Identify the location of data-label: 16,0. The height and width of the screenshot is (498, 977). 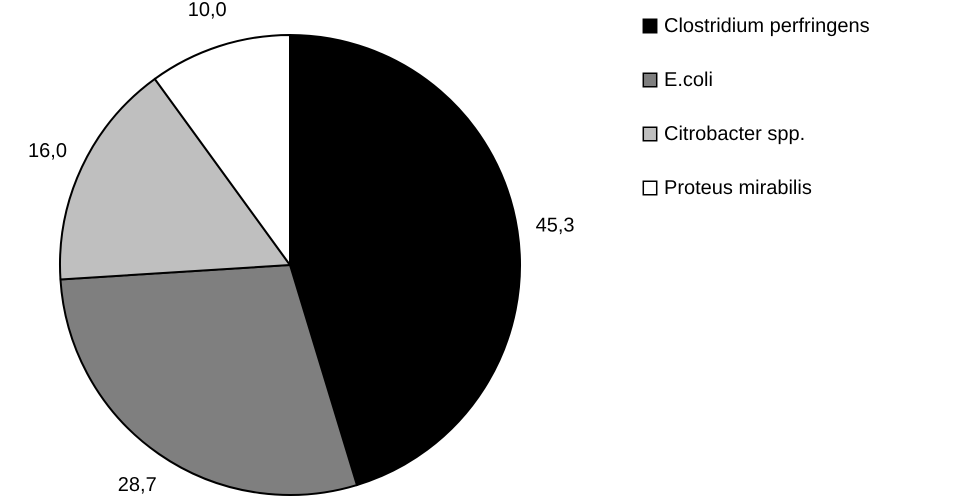
(47, 151).